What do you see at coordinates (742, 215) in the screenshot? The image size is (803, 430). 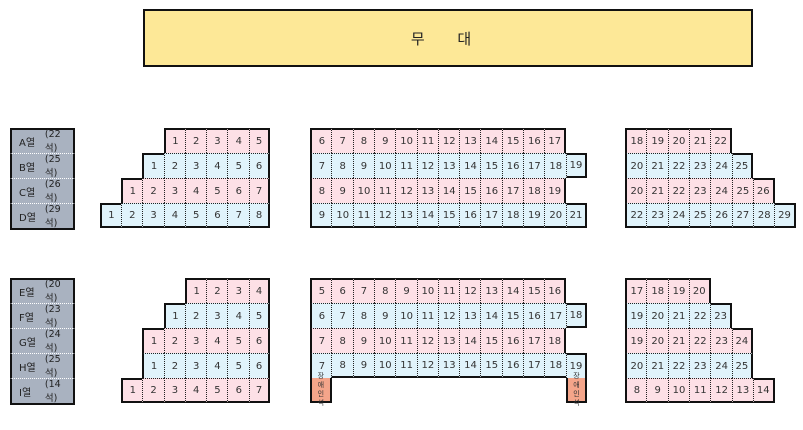 I see `seat: 27` at bounding box center [742, 215].